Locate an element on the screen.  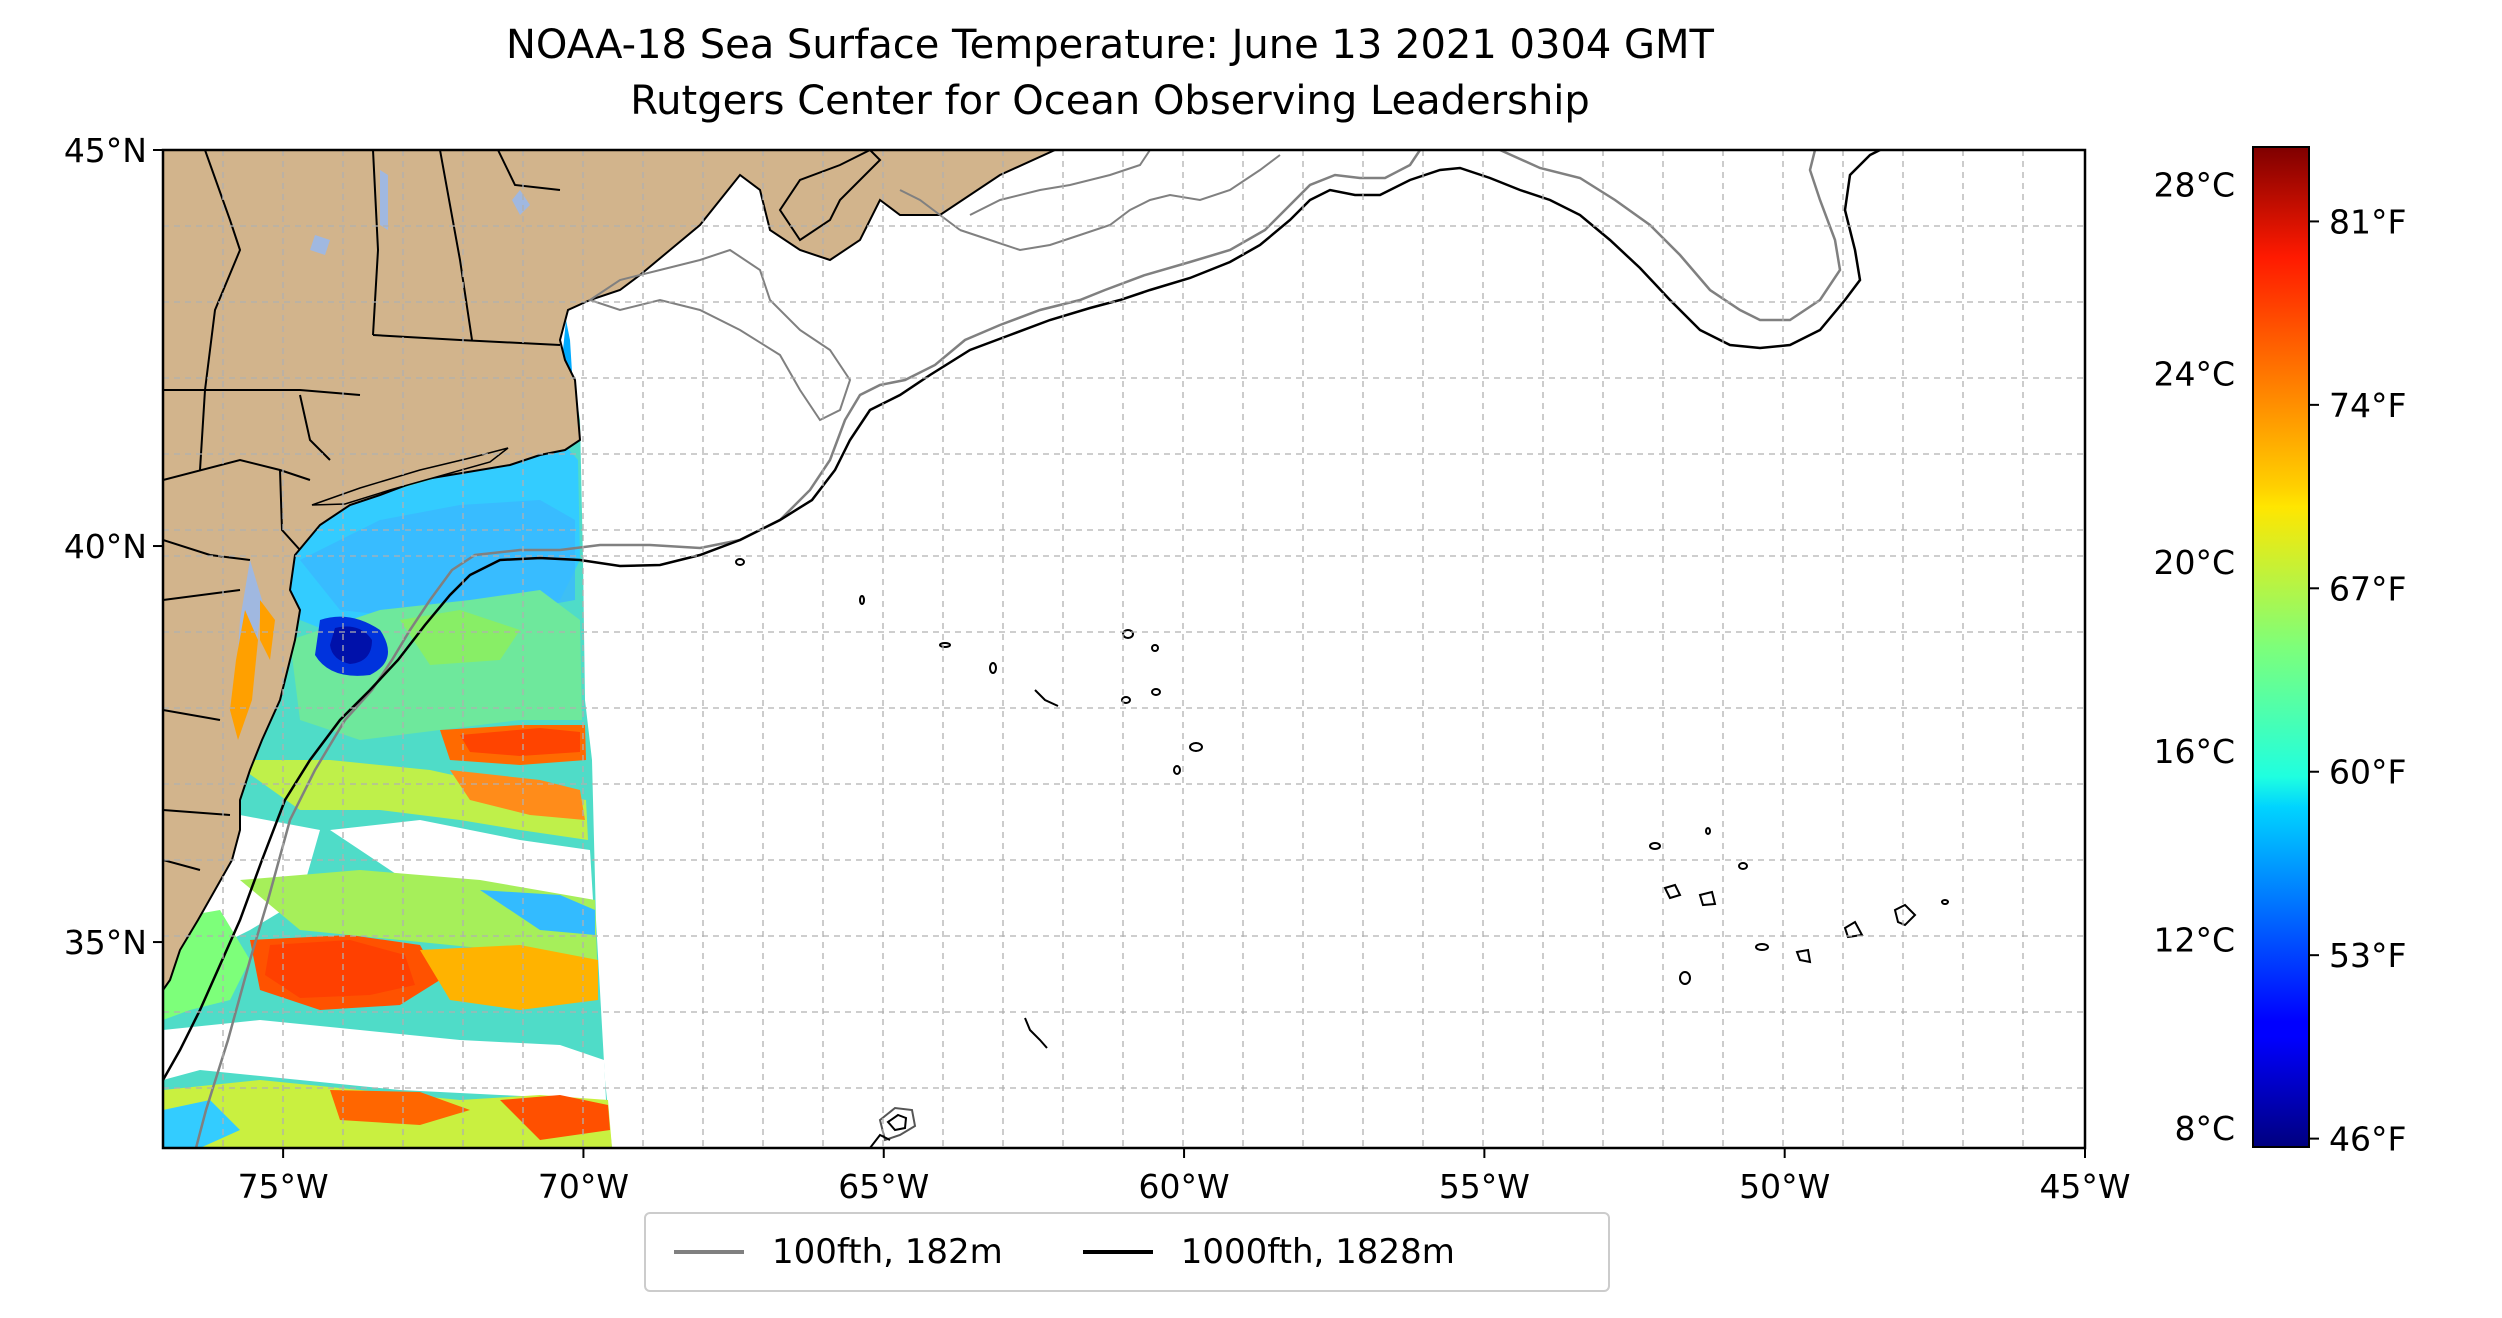
lon-tick-label: 55°W is located at coordinates (1484, 1186).